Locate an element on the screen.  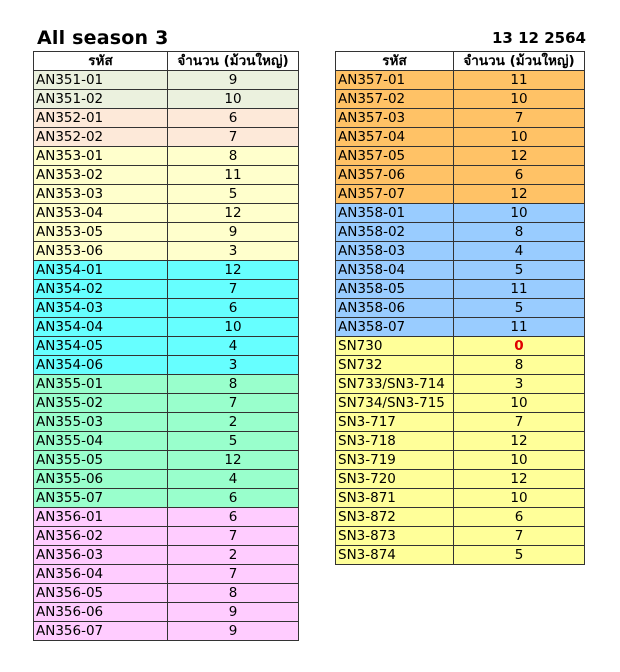
code-cell: AN354-06 is located at coordinates (100, 365).